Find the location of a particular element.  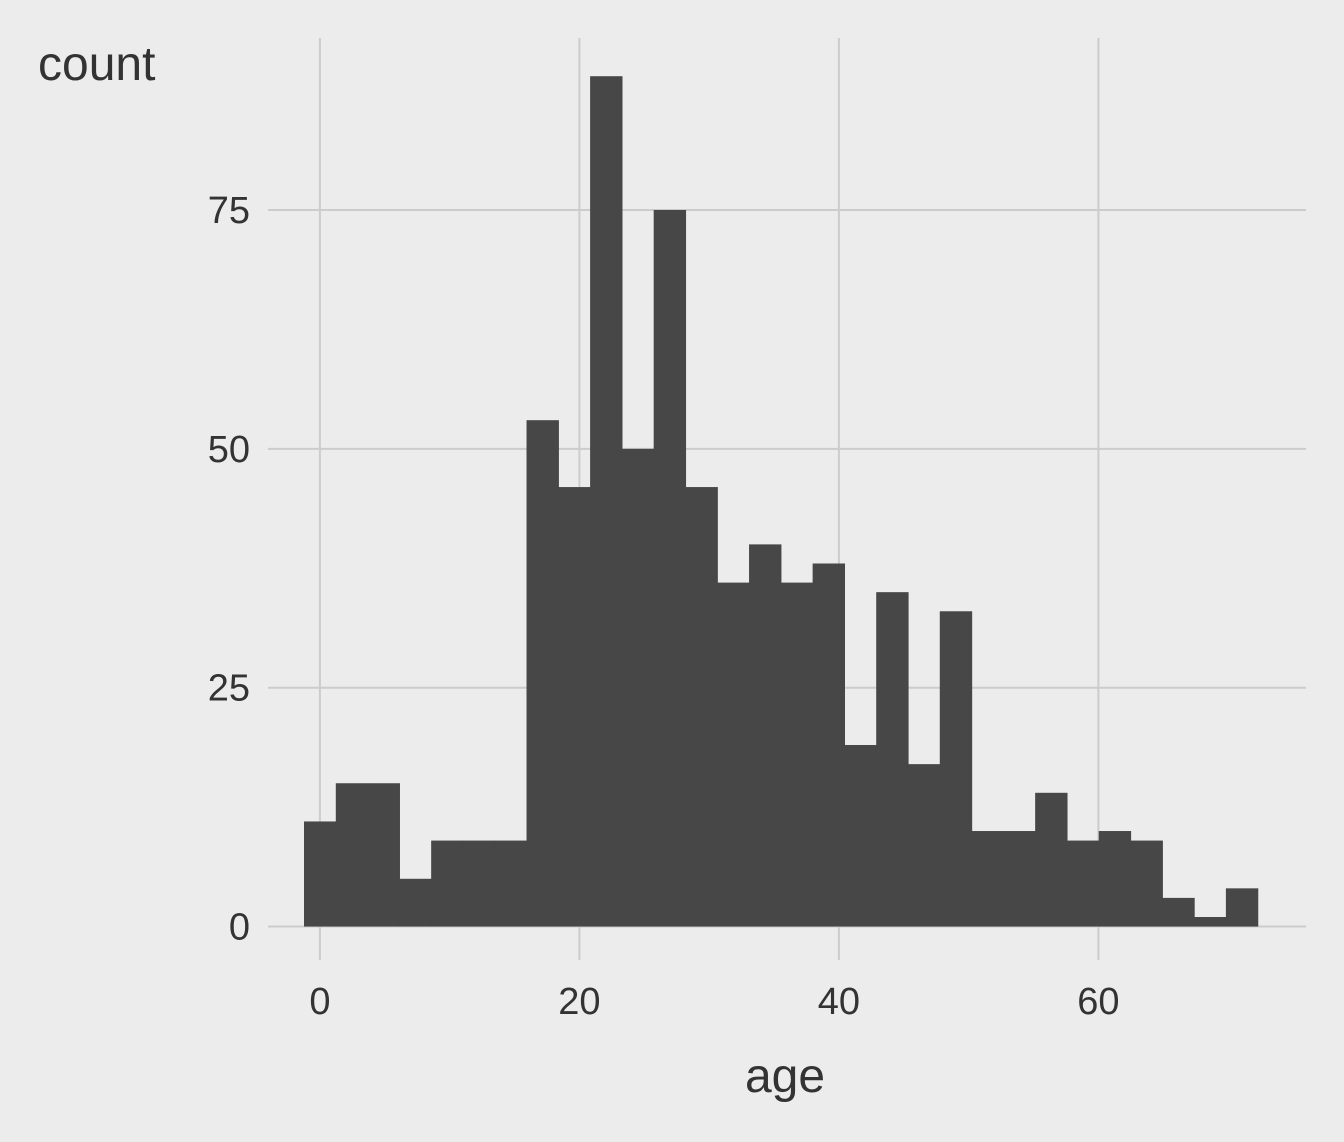

x-tick-label: 20 is located at coordinates (579, 1002).